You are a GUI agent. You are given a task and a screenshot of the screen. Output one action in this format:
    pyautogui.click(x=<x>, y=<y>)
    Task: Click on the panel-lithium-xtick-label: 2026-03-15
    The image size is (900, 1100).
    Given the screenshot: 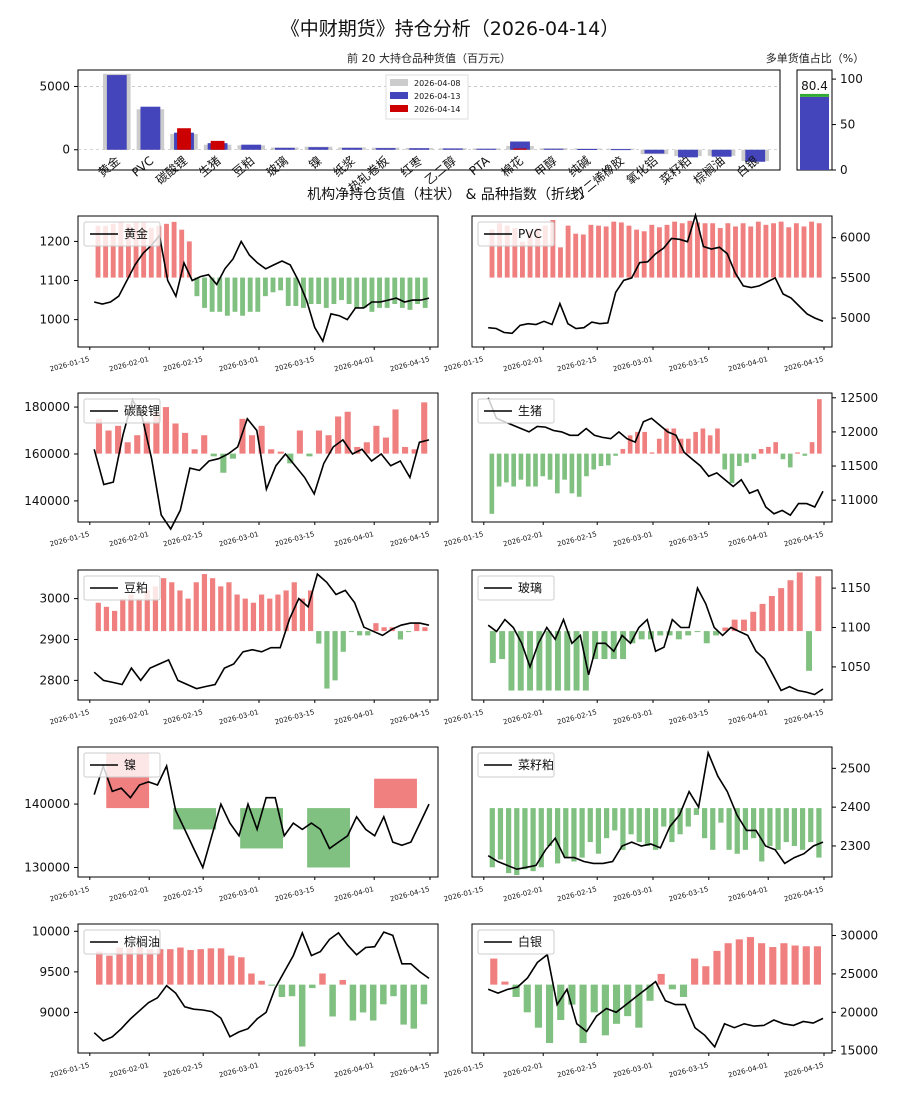 What is the action you would take?
    pyautogui.click(x=294, y=539)
    